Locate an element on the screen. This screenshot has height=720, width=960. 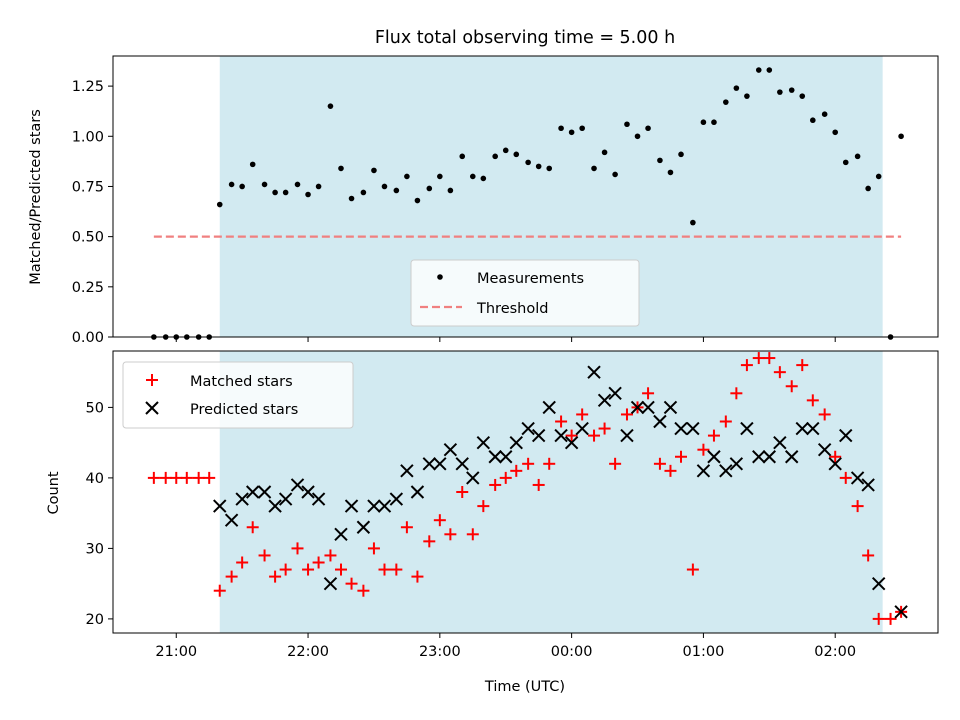
legend-predicted-marker is located at coordinates (152, 408).